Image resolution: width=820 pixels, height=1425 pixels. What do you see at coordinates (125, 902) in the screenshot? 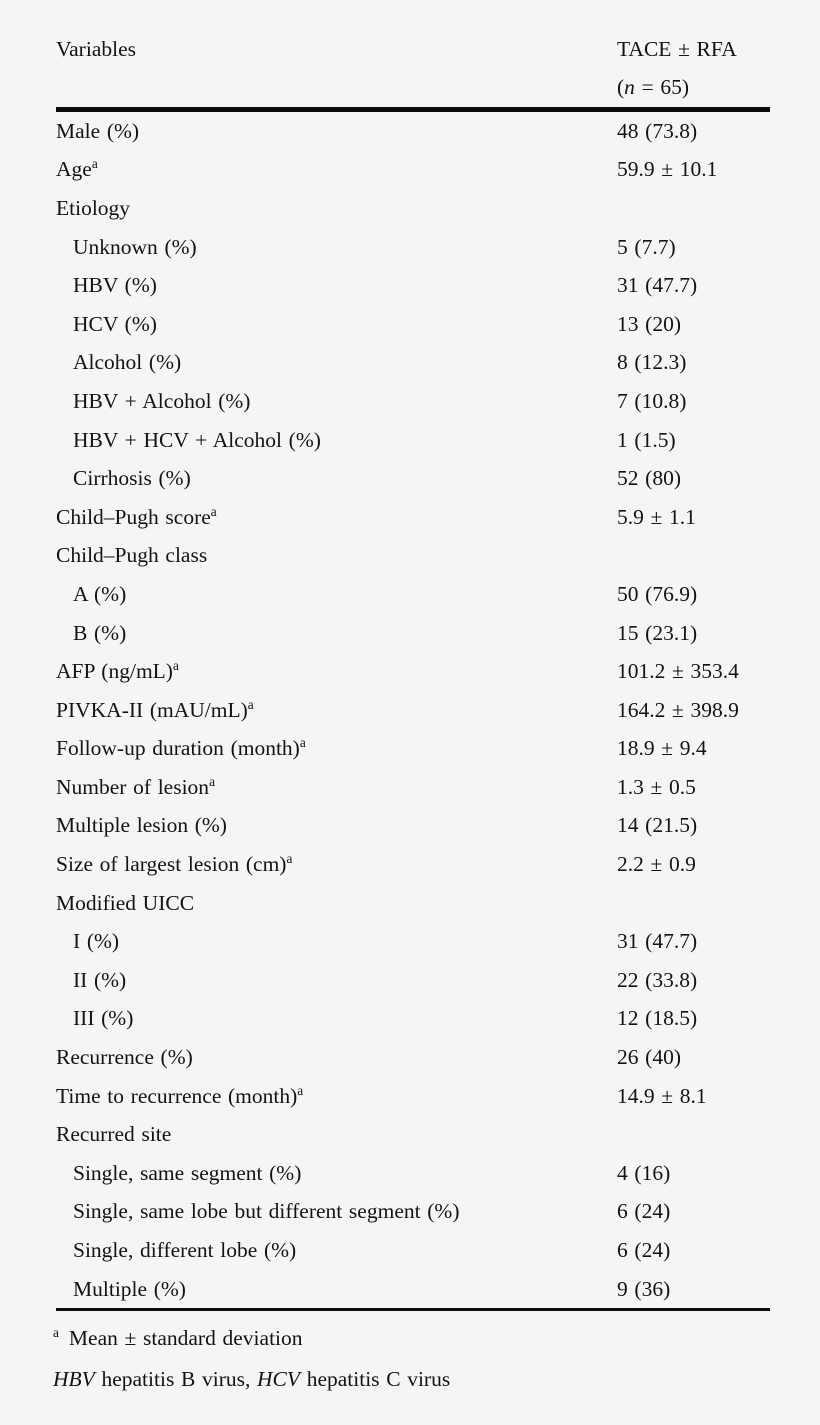
I see `row-label: Modified UICC` at bounding box center [125, 902].